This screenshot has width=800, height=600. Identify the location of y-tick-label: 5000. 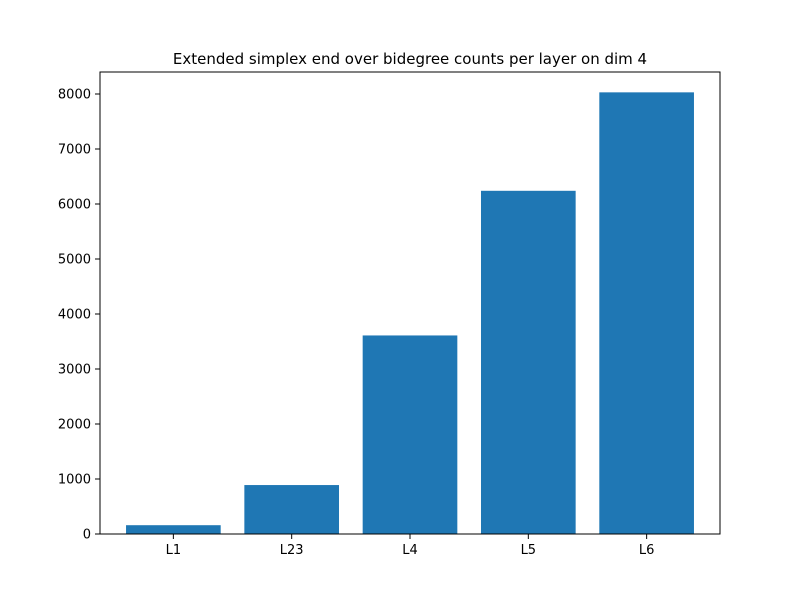
(74, 260).